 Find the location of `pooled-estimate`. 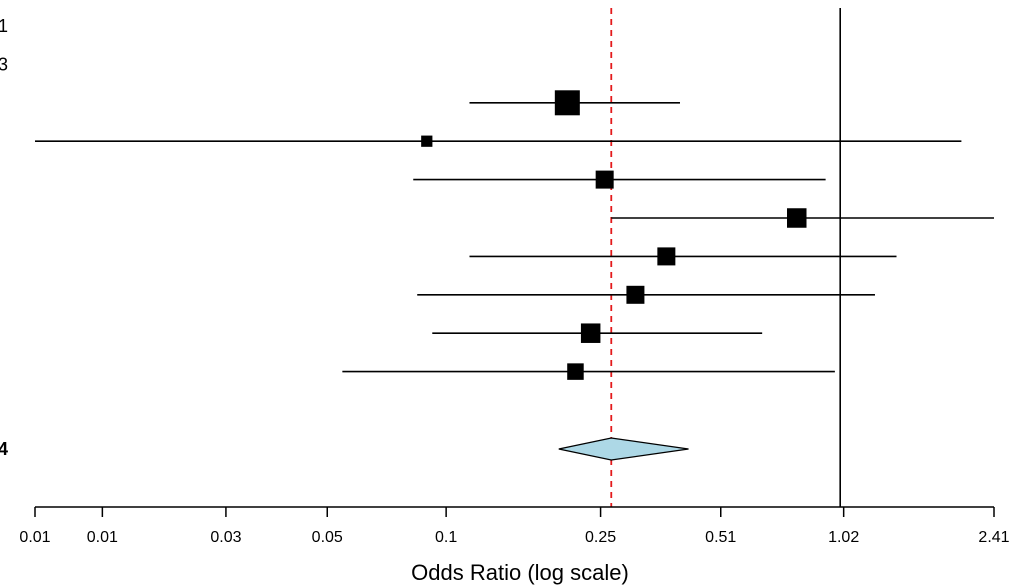

pooled-estimate is located at coordinates (623, 449).